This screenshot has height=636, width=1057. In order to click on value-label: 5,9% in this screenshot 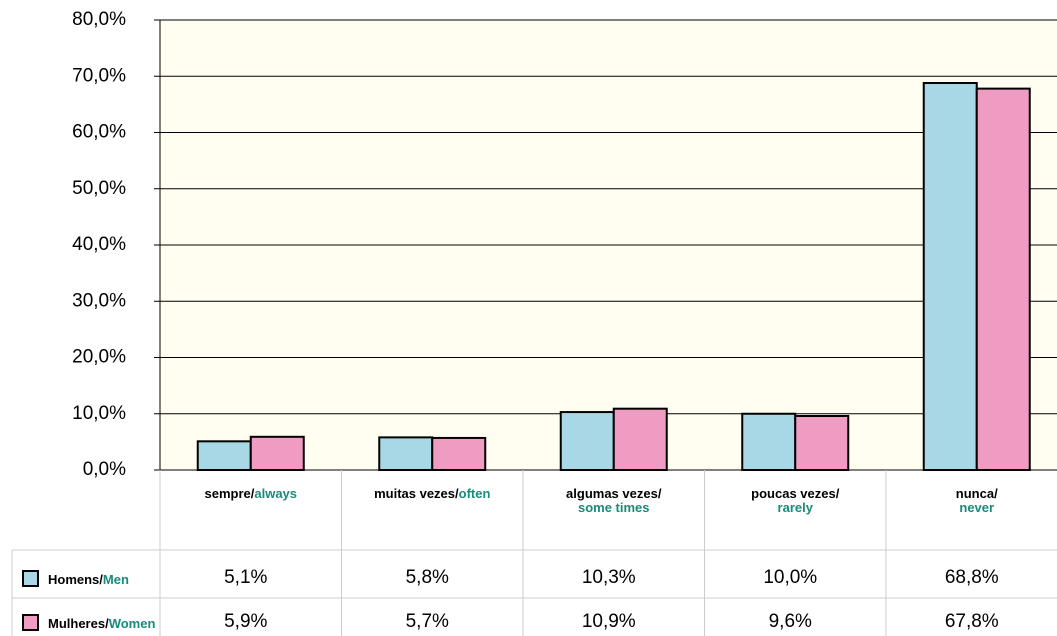, I will do `click(245, 621)`.